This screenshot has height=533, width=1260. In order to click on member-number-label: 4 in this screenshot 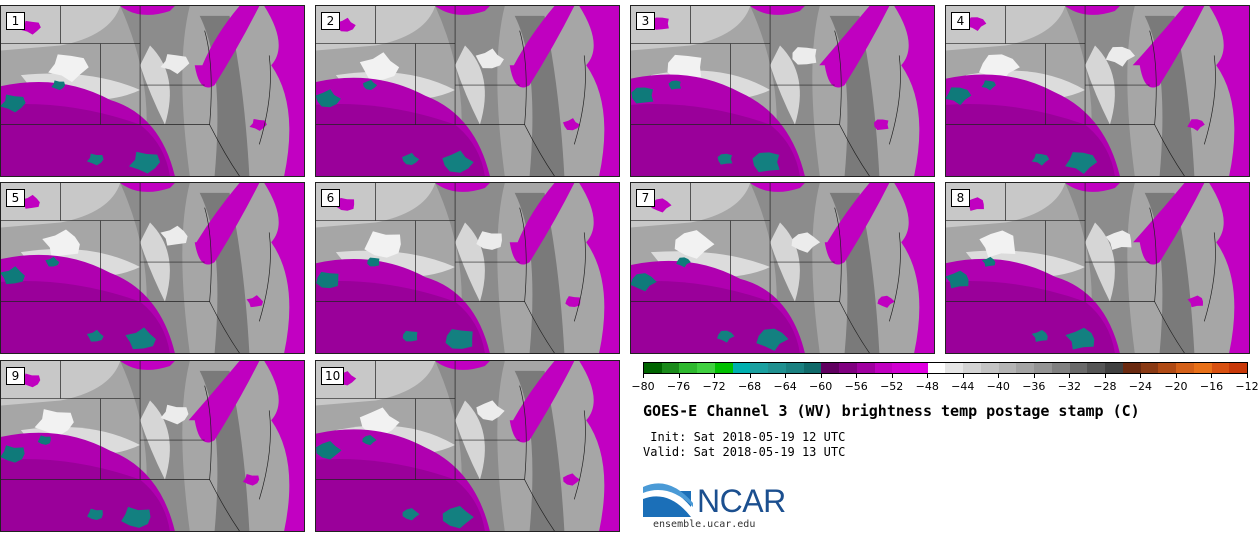, I will do `click(960, 21)`.